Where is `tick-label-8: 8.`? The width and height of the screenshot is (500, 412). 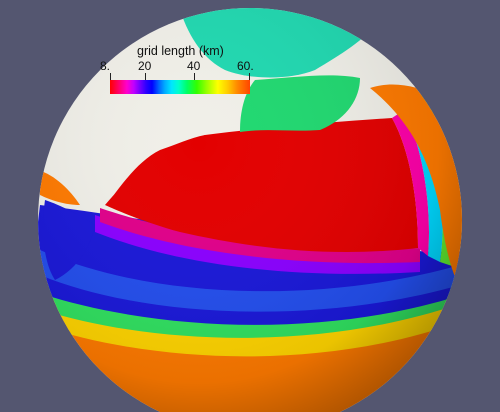
tick-label-8: 8. is located at coordinates (105, 66).